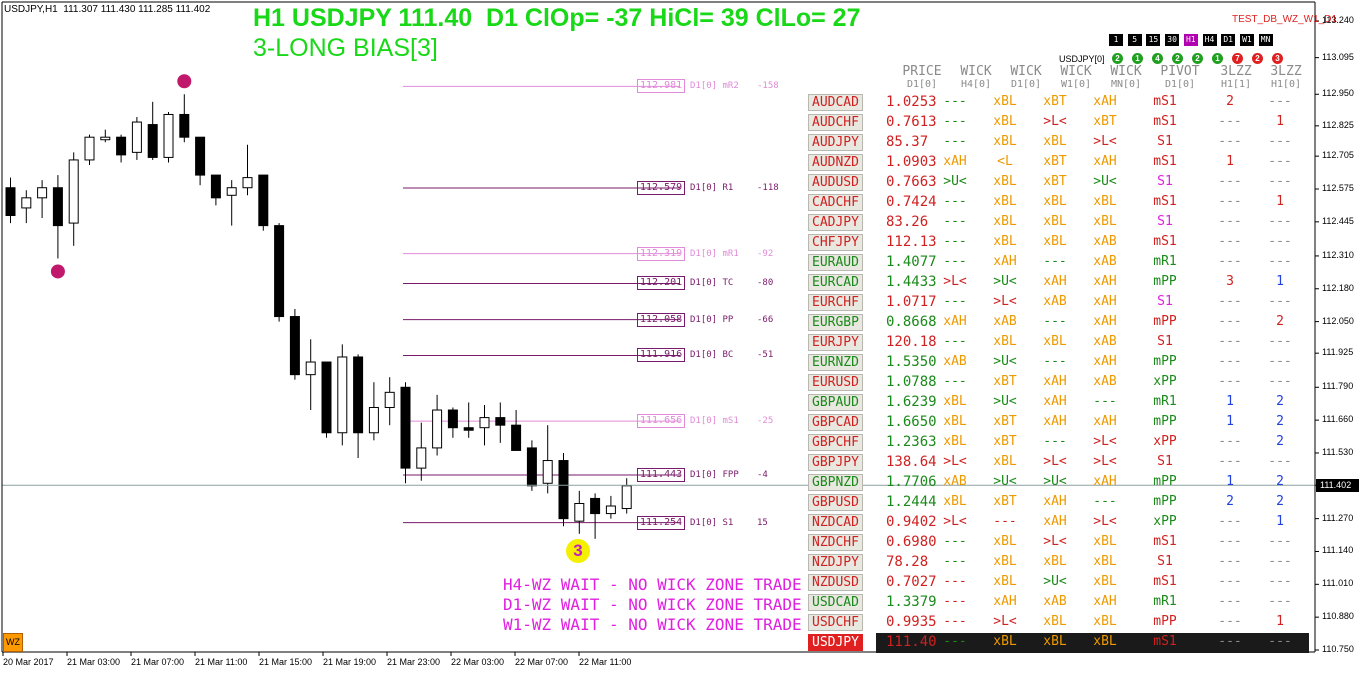 The height and width of the screenshot is (674, 1359). Describe the element at coordinates (1209, 40) in the screenshot. I see `timeframe-button-h4: H4` at that location.